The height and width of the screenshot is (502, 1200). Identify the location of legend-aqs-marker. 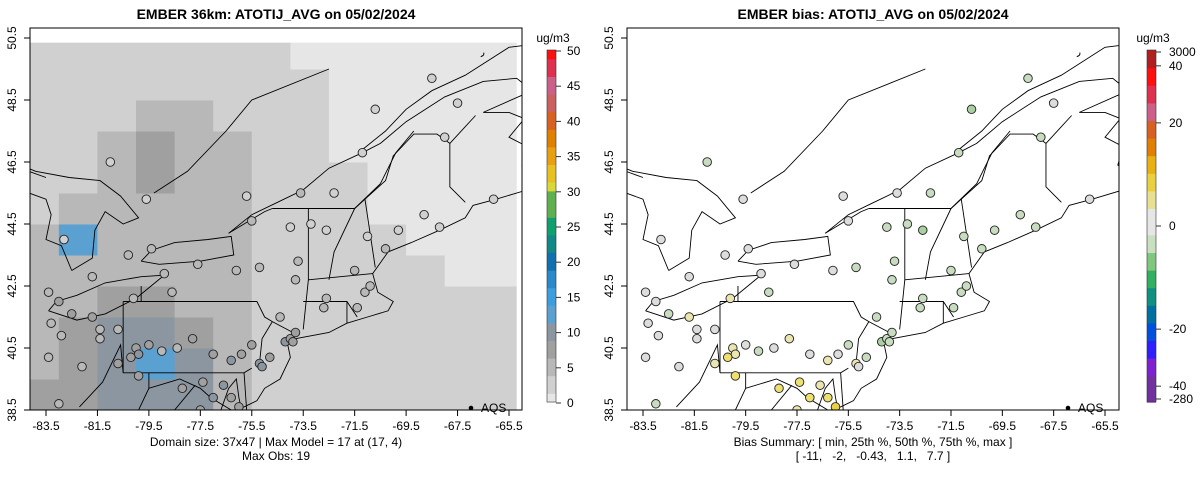
(1068, 408).